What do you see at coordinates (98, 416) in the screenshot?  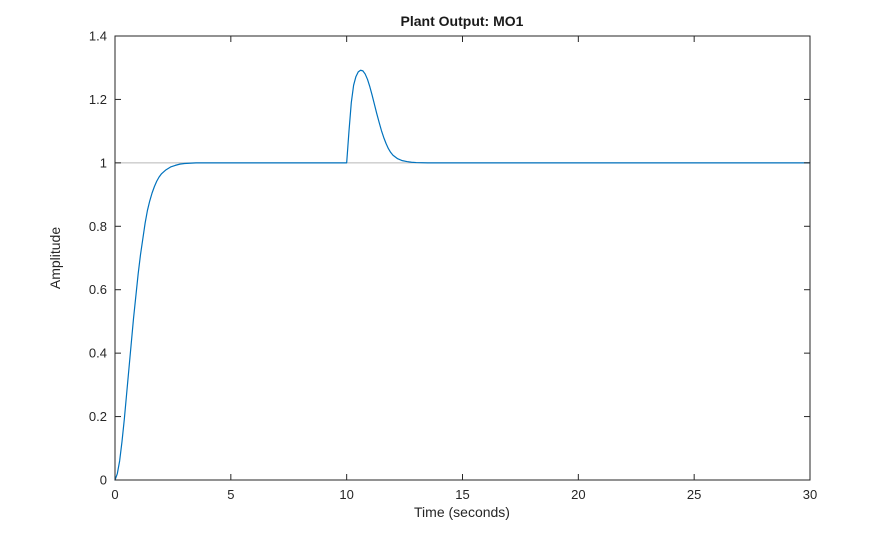 I see `y-tick-label: 0.2` at bounding box center [98, 416].